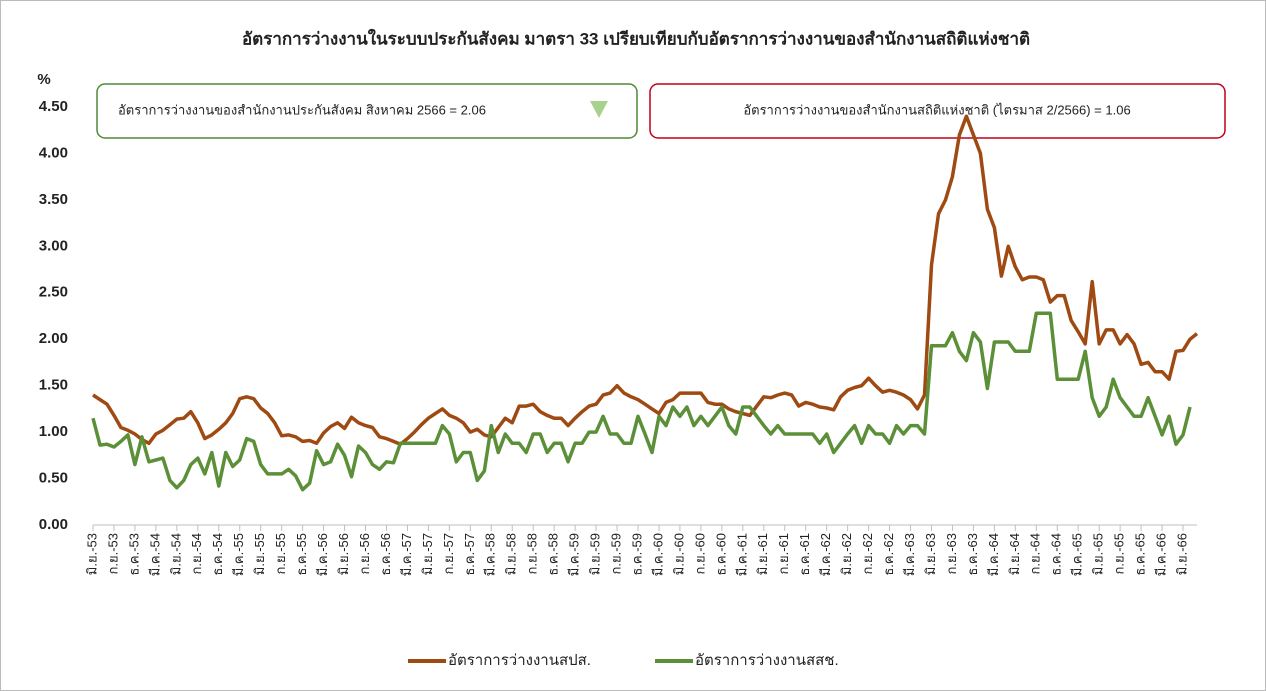  What do you see at coordinates (196, 554) in the screenshot?
I see `x-tick-label: ก.ย.-54` at bounding box center [196, 554].